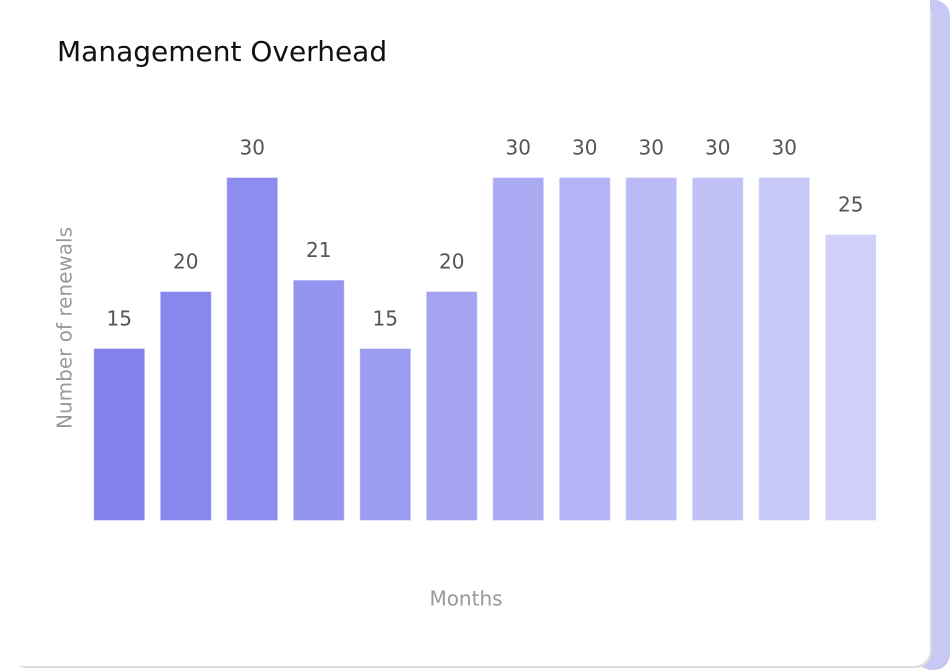 The image size is (950, 670). Describe the element at coordinates (850, 205) in the screenshot. I see `value-label: 25` at that location.